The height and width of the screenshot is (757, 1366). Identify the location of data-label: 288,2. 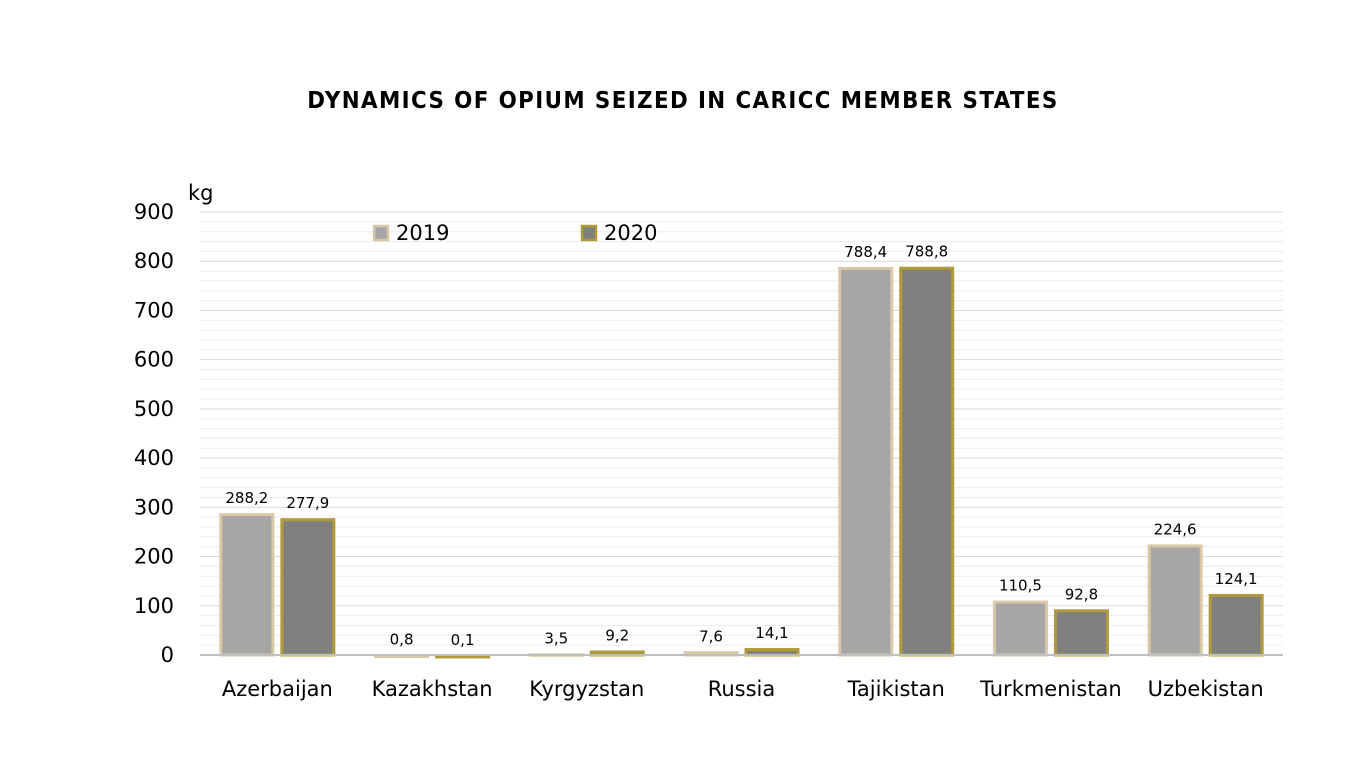
(246, 498).